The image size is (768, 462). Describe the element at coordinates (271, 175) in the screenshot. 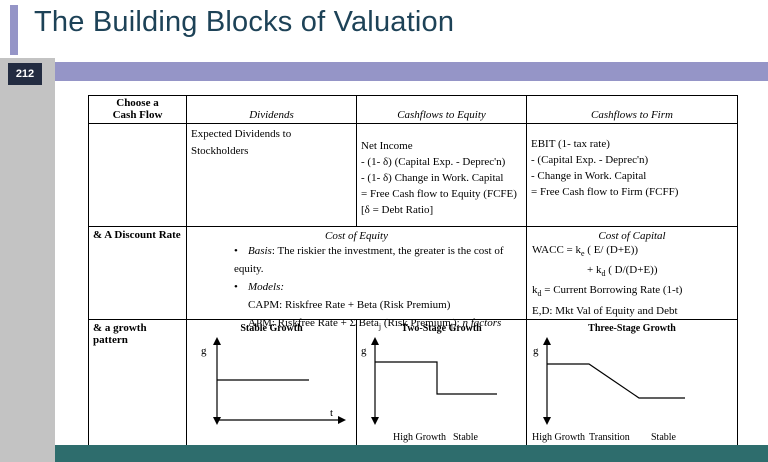

I see `dividends-cell: Expected Dividends to Stockholders` at that location.